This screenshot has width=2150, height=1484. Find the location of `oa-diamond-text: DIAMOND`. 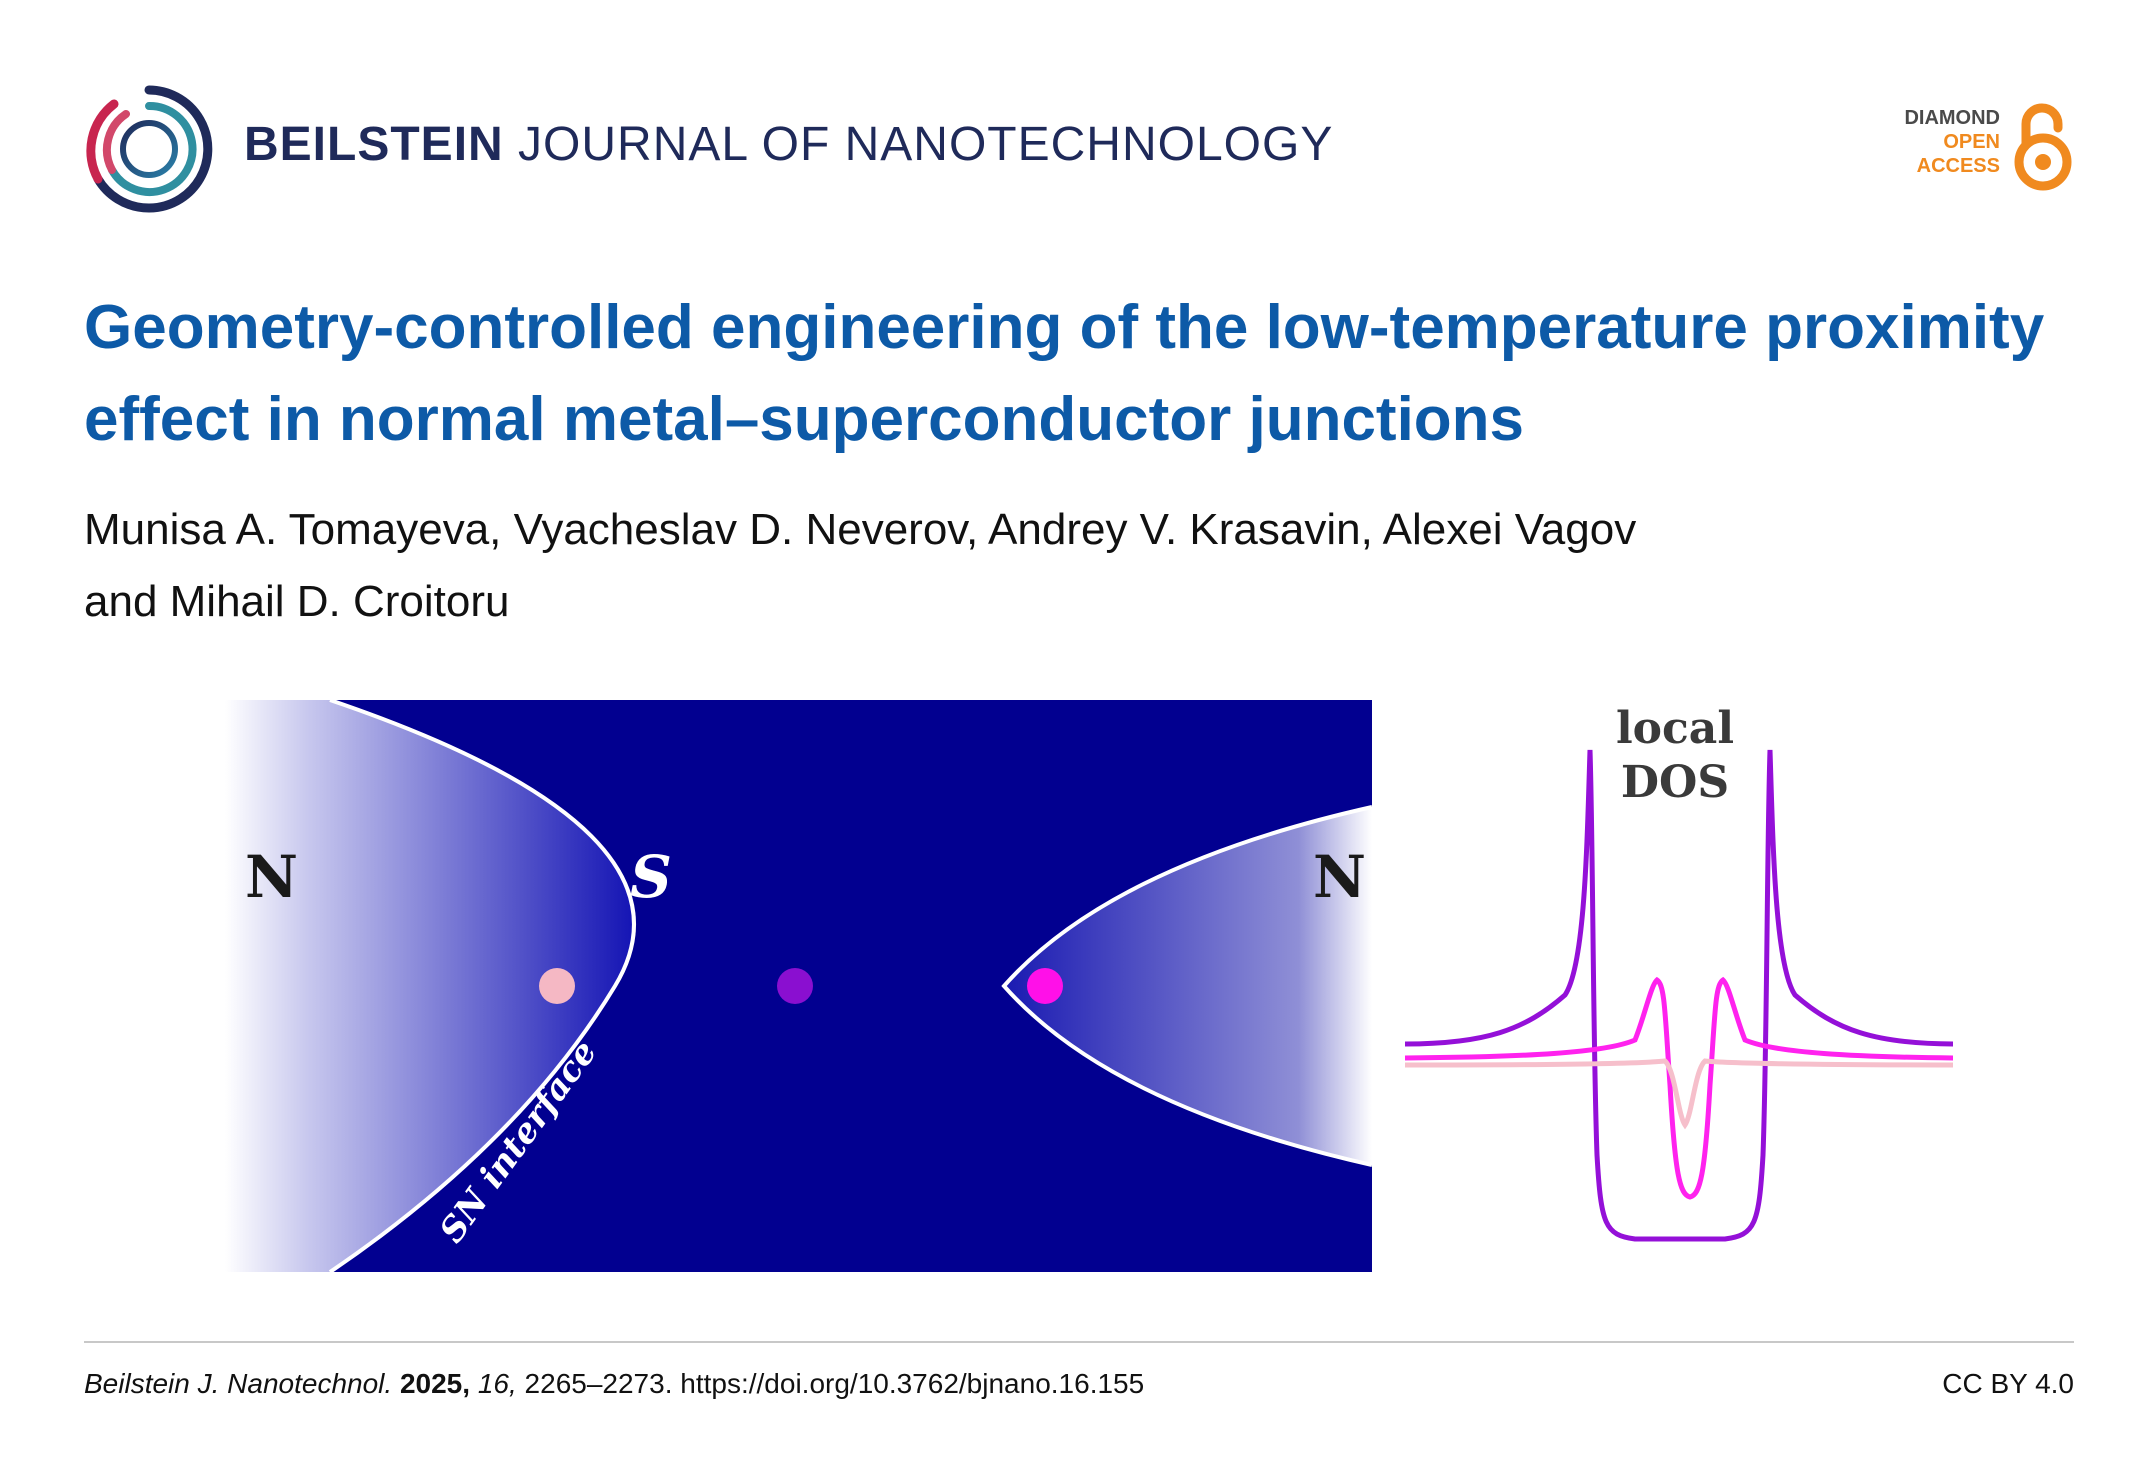

oa-diamond-text: DIAMOND is located at coordinates (1952, 118).